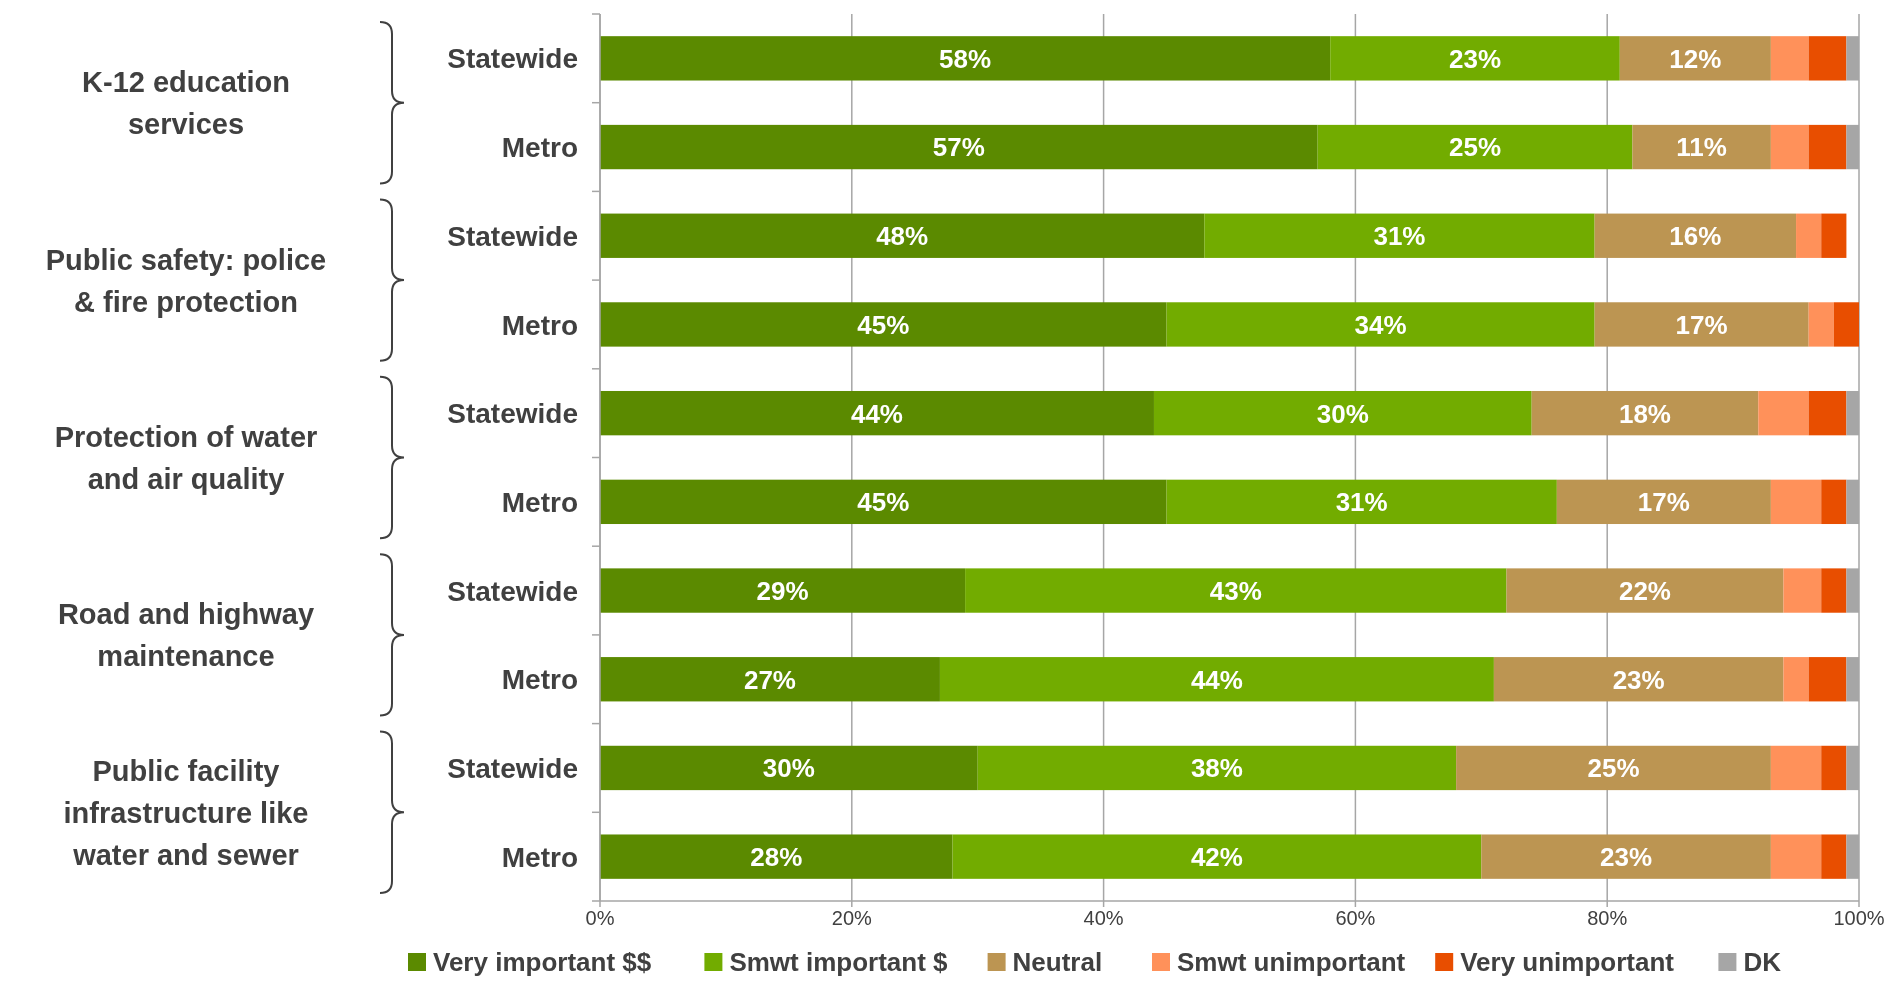 The height and width of the screenshot is (1001, 1893). I want to click on text: Public safety: police & fire protection, so click(186, 280).